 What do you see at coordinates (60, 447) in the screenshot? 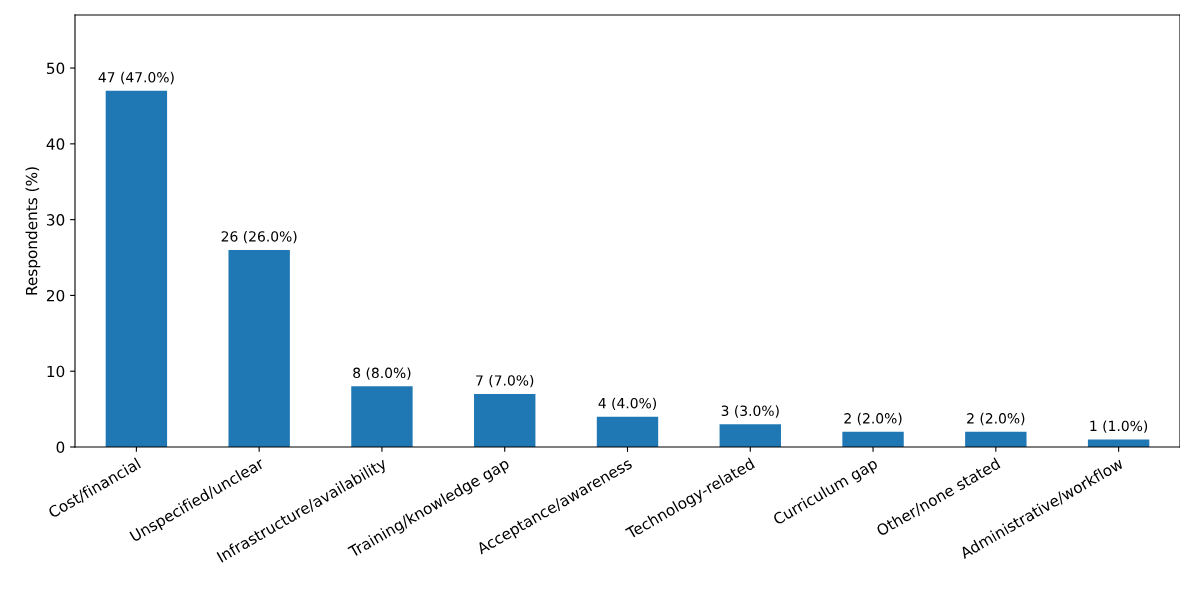
I see `y-tick-label: 0` at bounding box center [60, 447].